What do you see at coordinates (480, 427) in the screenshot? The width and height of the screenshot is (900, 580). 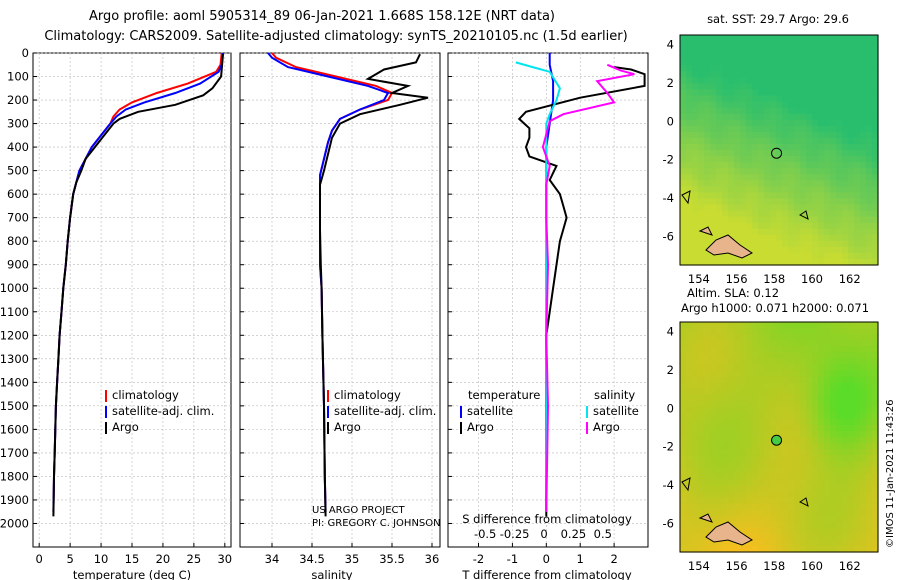 I see `legend-label-t-argo: Argo` at bounding box center [480, 427].